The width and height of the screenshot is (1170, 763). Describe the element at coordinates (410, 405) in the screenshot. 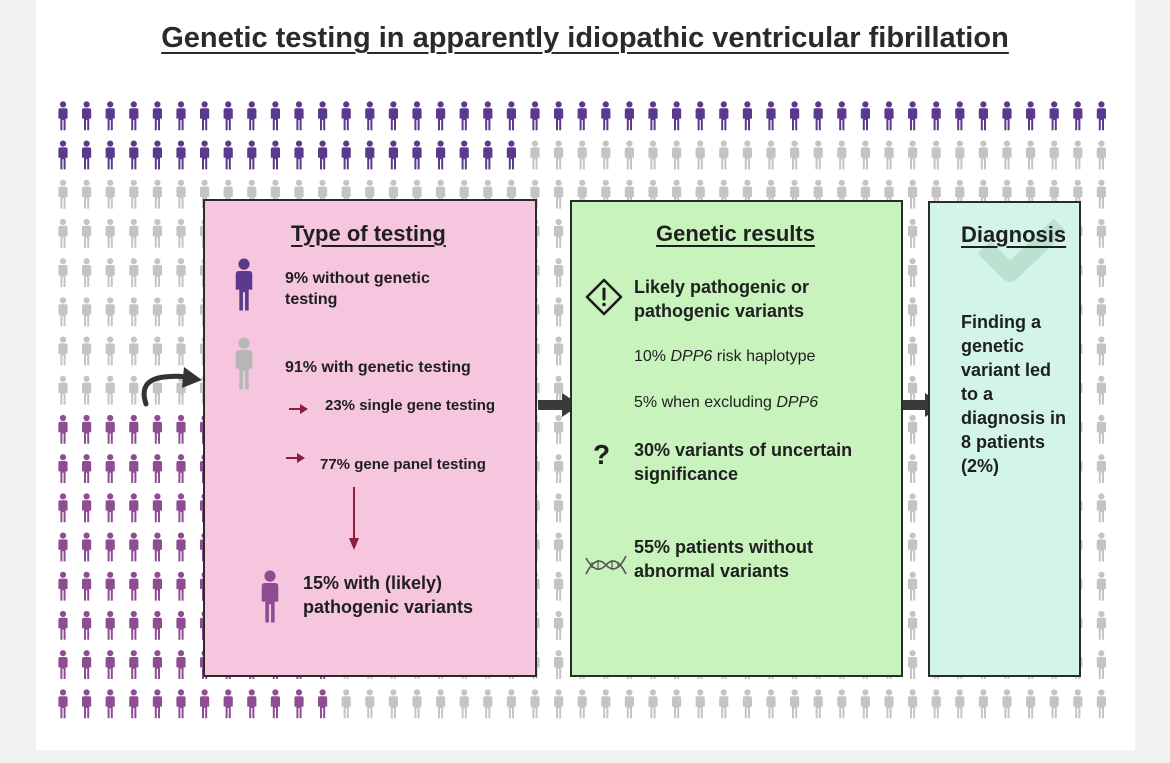

I see `single-gene-text: 23% single gene testing` at that location.